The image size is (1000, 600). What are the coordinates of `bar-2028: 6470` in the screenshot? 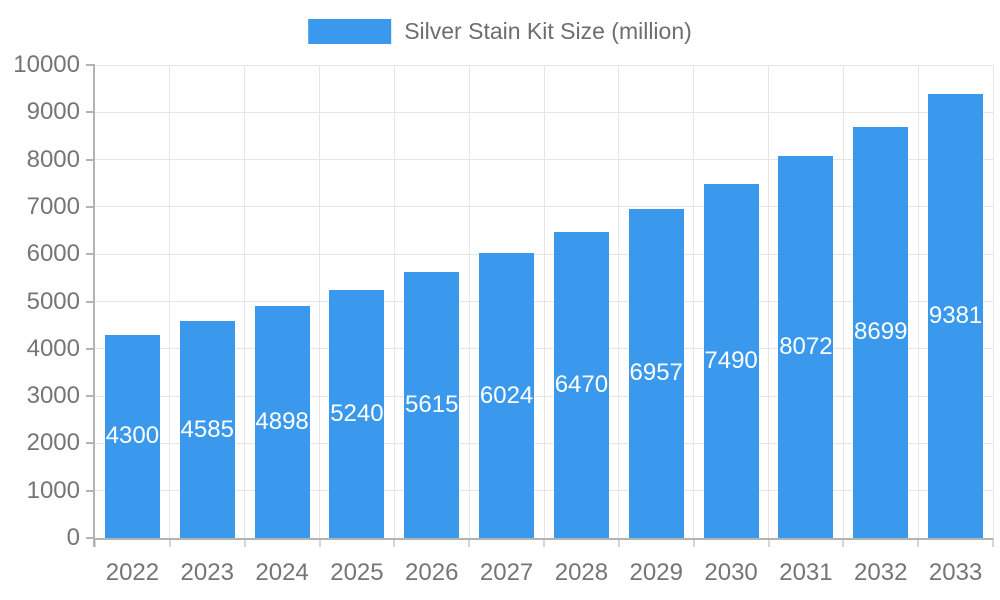 It's located at (581, 384).